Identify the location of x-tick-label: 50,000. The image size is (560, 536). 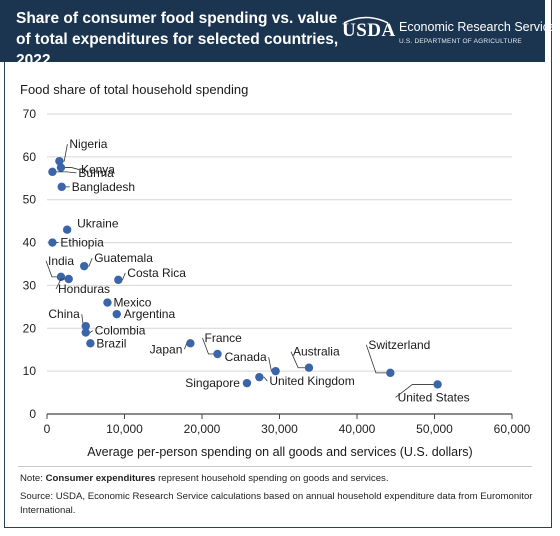
(434, 429).